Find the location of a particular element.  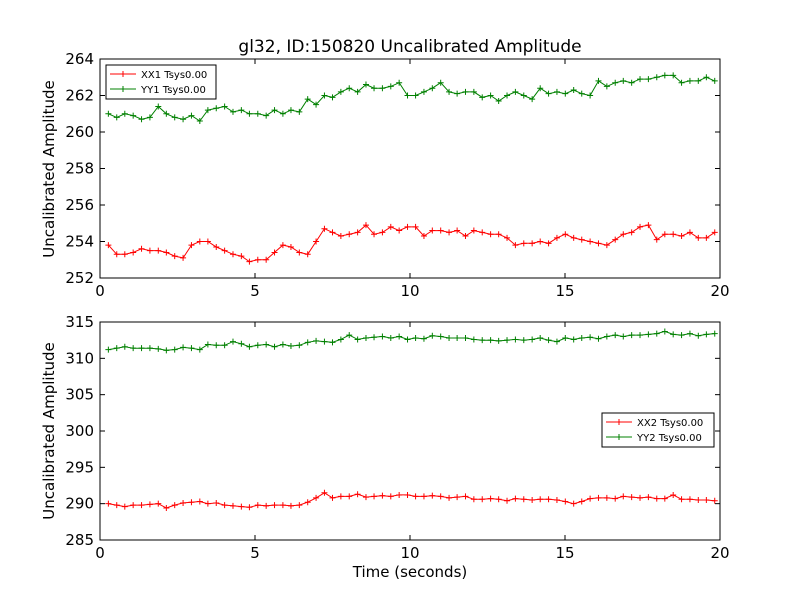

x-axis-title: Time (seconds) is located at coordinates (410, 572).